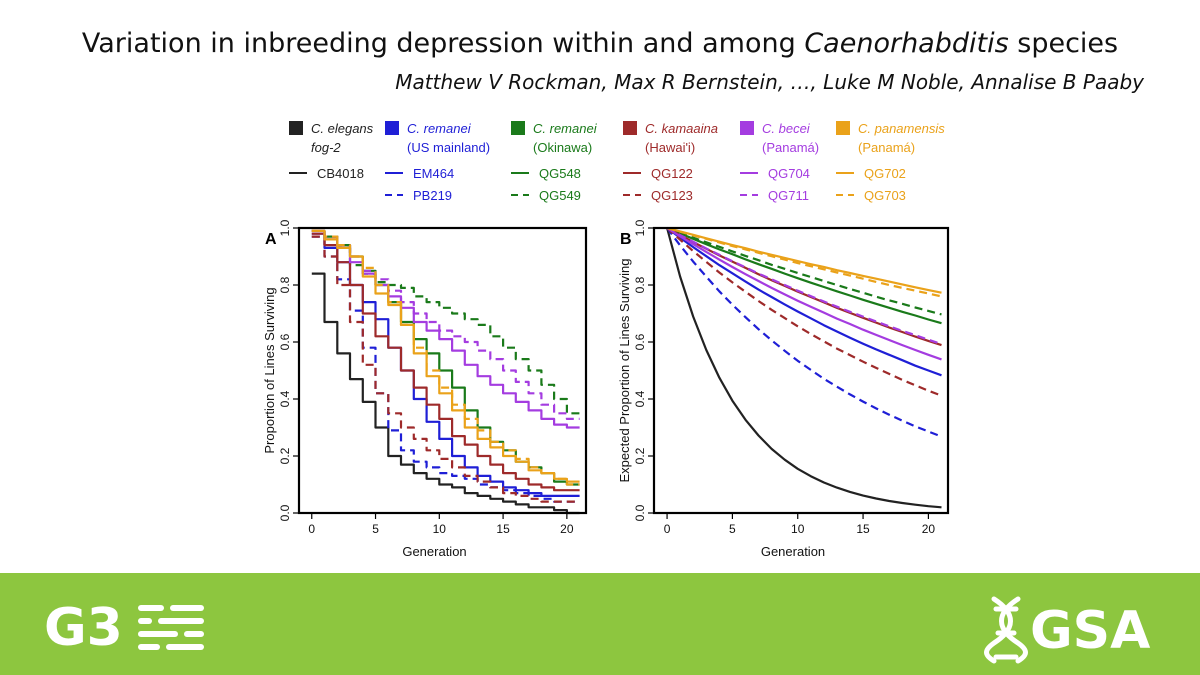 The height and width of the screenshot is (675, 1200). Describe the element at coordinates (433, 173) in the screenshot. I see `legend-strain-em464: EM464` at that location.